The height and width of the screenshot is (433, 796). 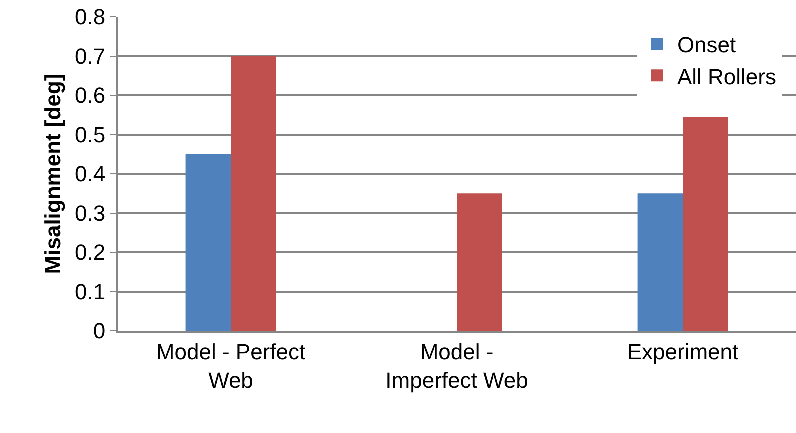 What do you see at coordinates (90, 213) in the screenshot?
I see `y-tick-label: 0.3` at bounding box center [90, 213].